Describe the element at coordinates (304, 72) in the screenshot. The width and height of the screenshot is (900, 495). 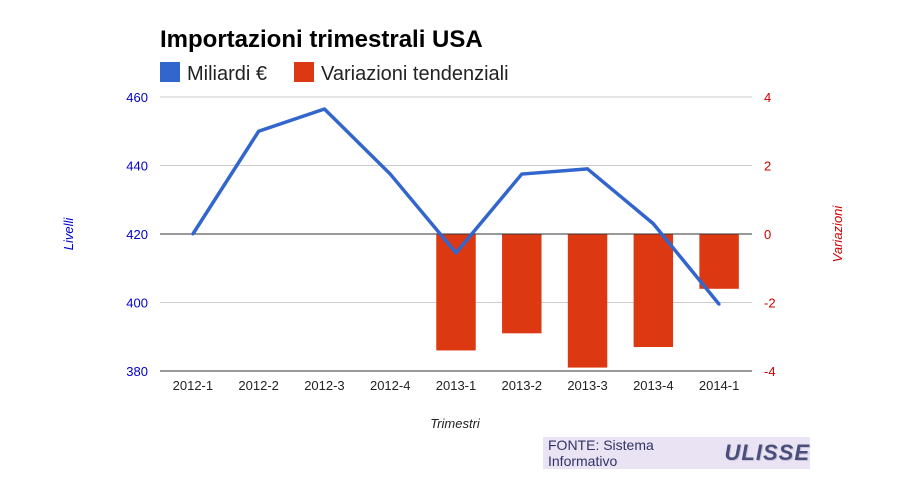
I see `legend-swatch-bar` at that location.